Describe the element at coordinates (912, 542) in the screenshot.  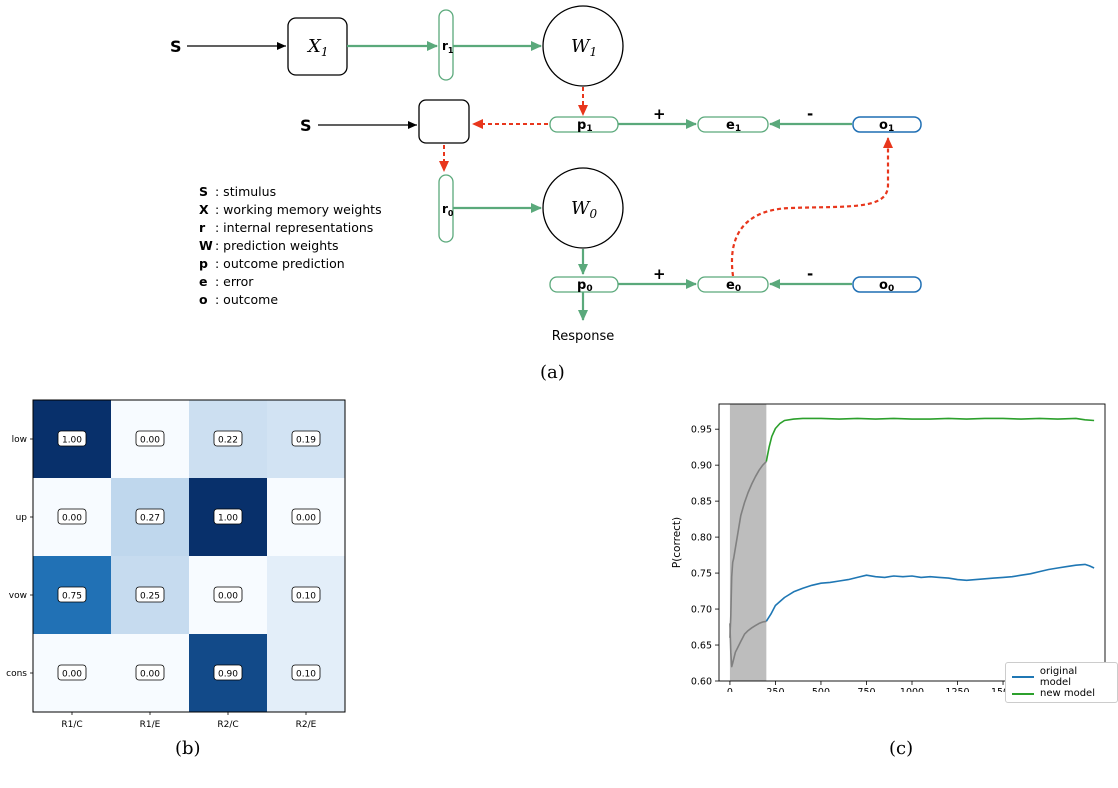
I see `plot-frame` at that location.